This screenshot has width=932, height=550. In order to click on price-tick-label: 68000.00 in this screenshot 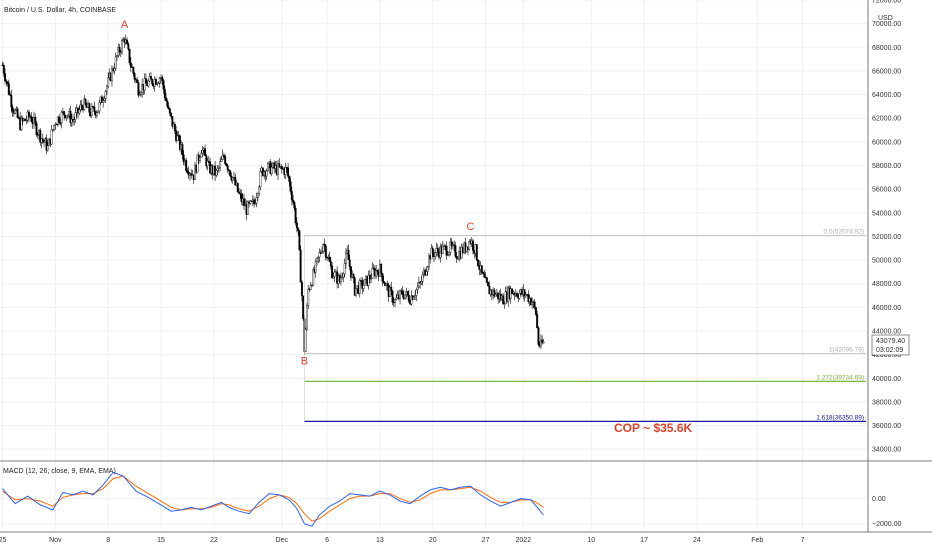, I will do `click(886, 48)`.